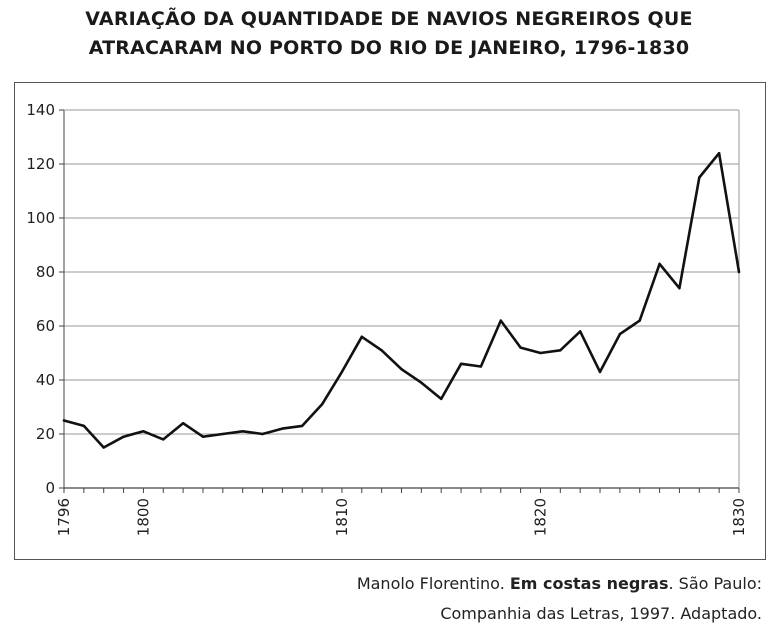 The height and width of the screenshot is (634, 778). I want to click on x-tick-label: 1820, so click(540, 517).